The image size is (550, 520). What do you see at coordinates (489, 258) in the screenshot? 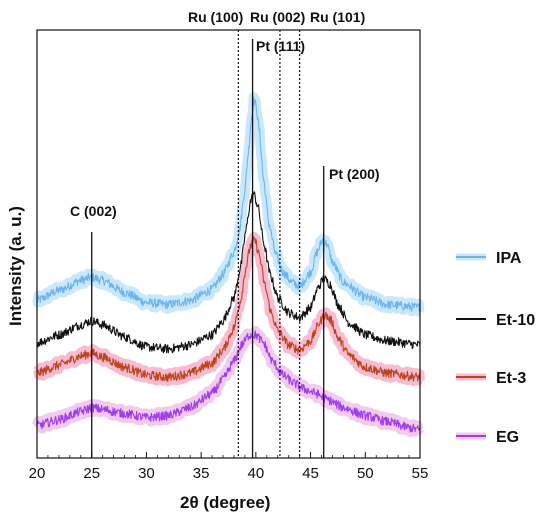
I see `legend-item-ipa: IPA` at bounding box center [489, 258].